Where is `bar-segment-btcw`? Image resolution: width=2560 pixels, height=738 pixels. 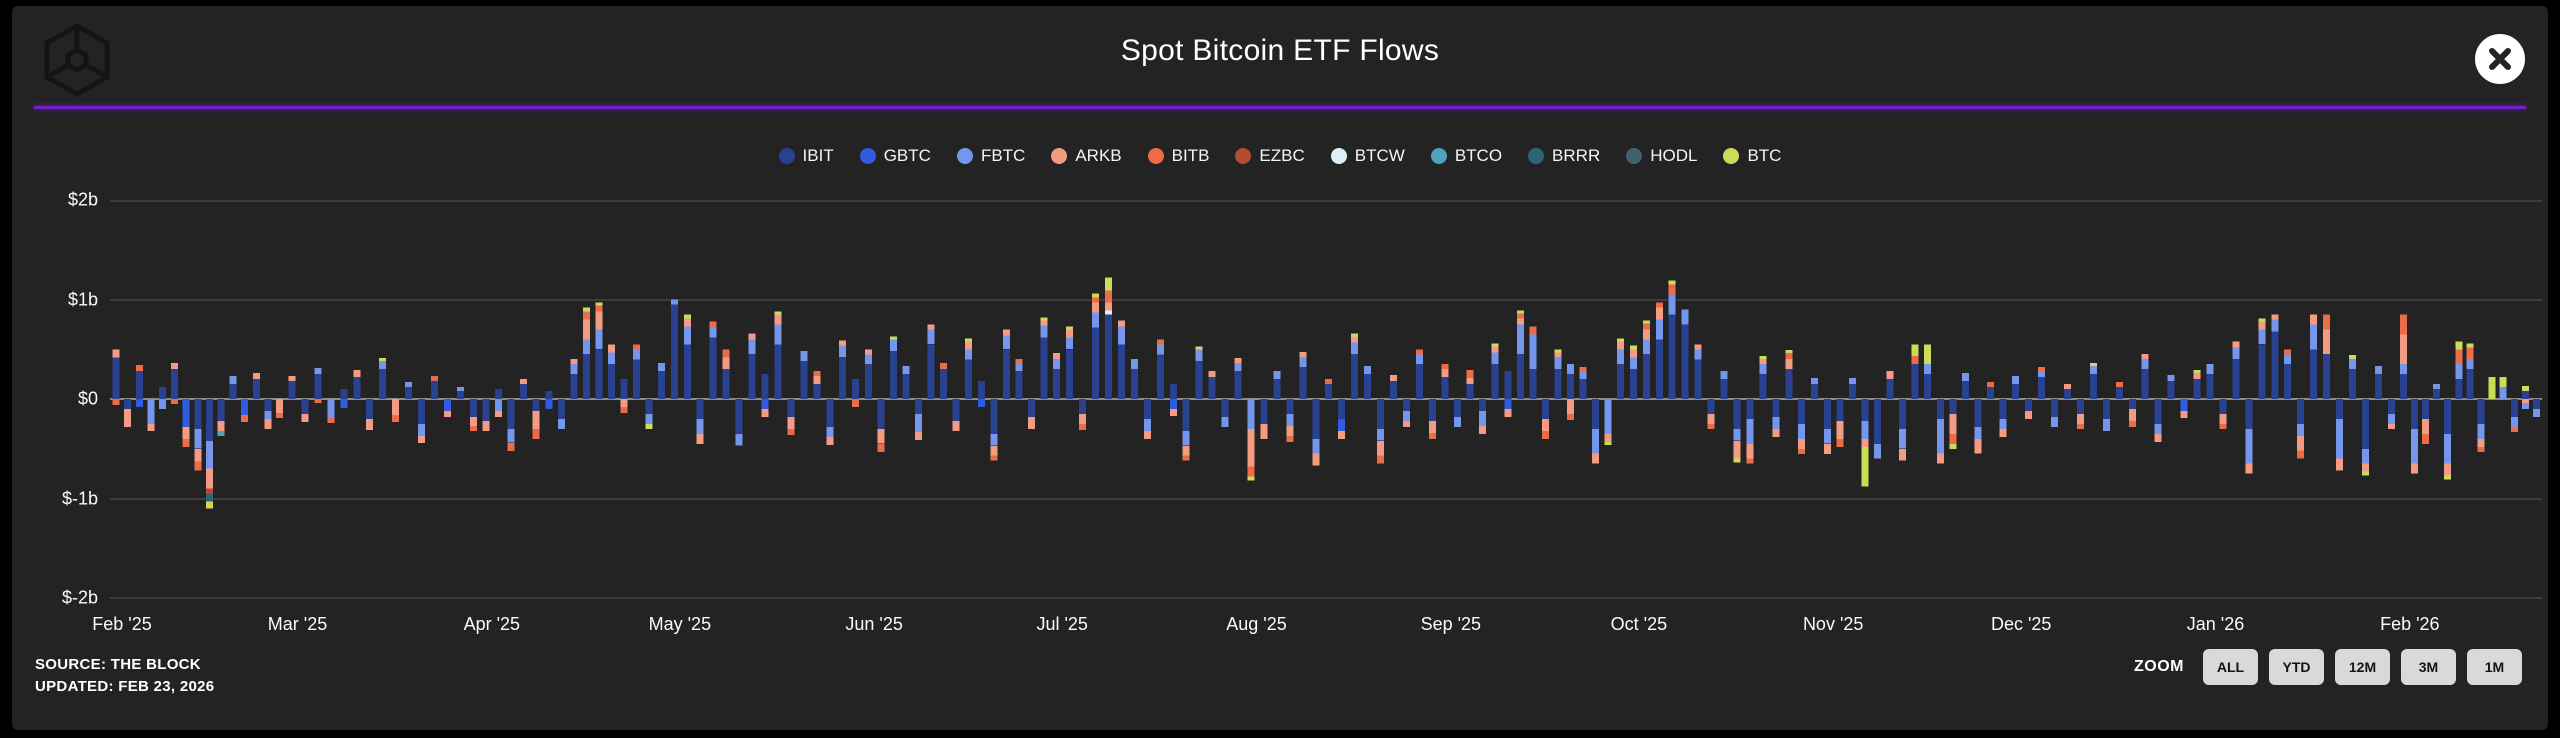 bar-segment-btcw is located at coordinates (1108, 312).